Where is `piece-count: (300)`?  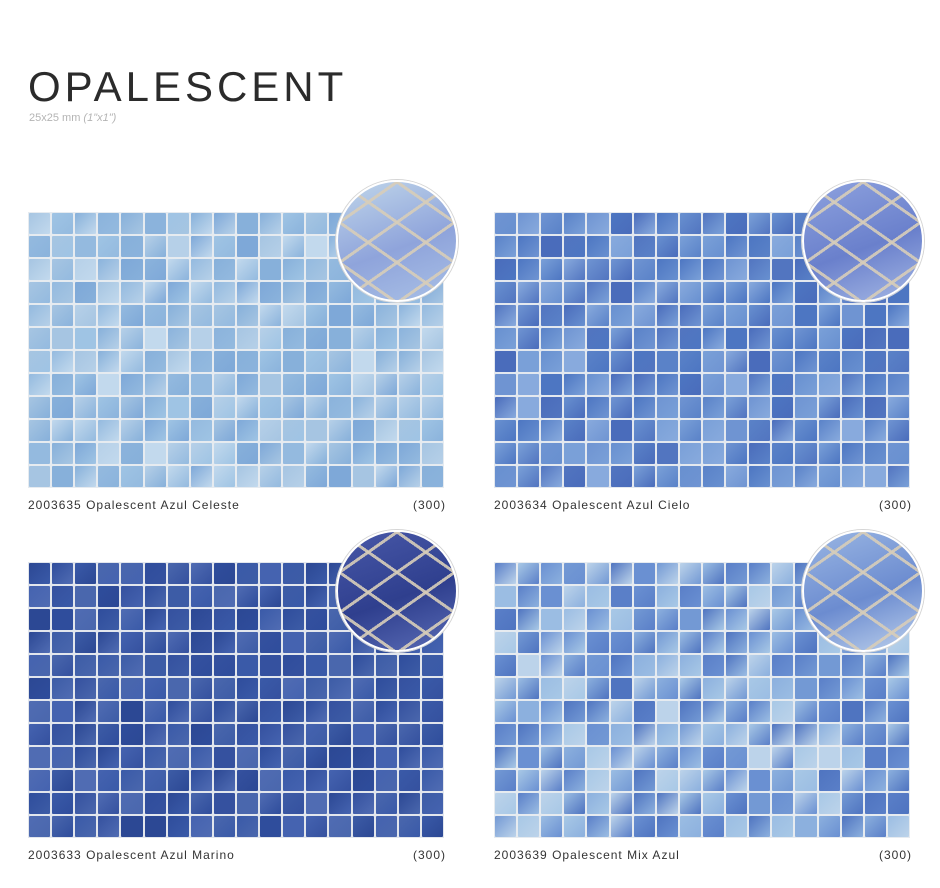 piece-count: (300) is located at coordinates (895, 855).